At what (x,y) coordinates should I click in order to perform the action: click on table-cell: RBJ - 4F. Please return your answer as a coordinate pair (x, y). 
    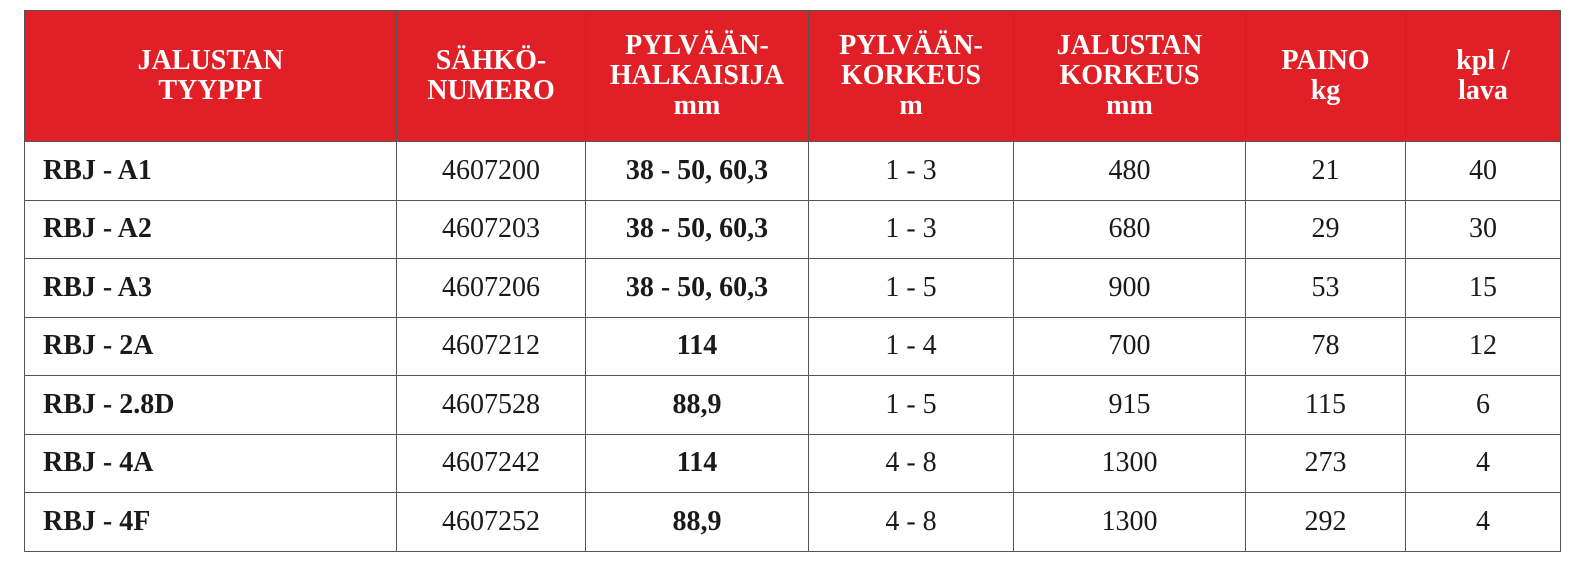
    Looking at the image, I should click on (210, 522).